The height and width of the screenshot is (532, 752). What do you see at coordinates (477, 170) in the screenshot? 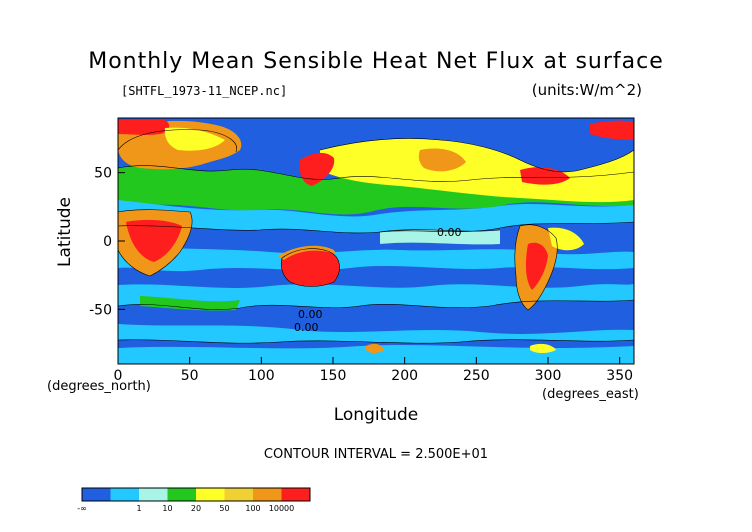
I see `land-europe-asia` at bounding box center [477, 170].